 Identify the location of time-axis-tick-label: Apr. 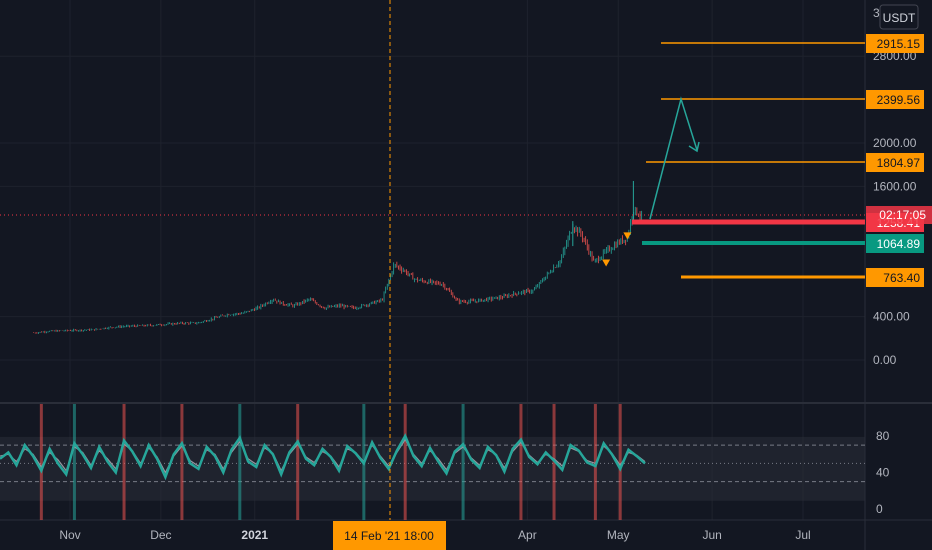
(527, 535).